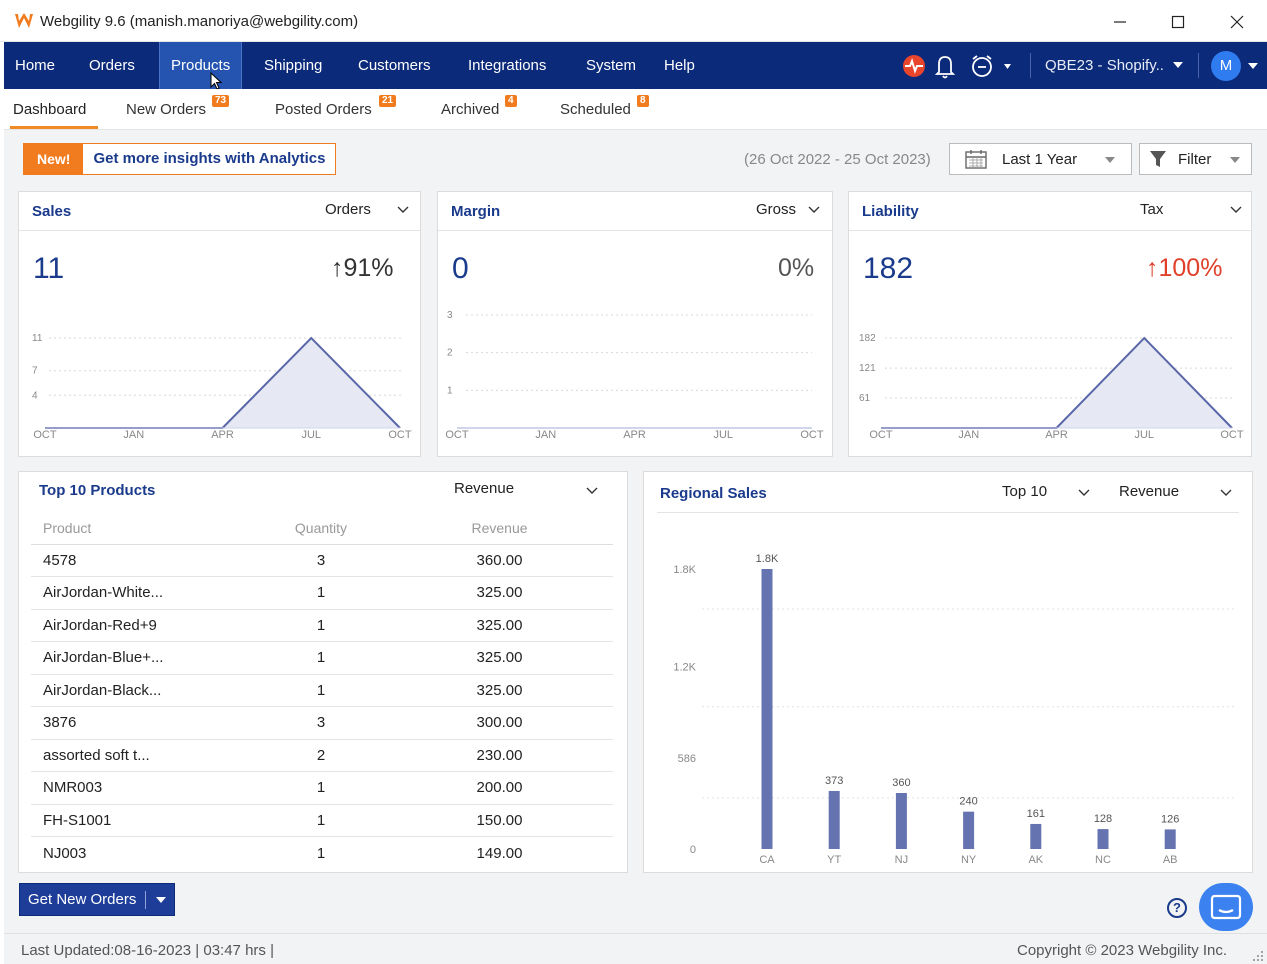 The height and width of the screenshot is (964, 1267). What do you see at coordinates (1195, 159) in the screenshot?
I see `filter-dropdown: Filter` at bounding box center [1195, 159].